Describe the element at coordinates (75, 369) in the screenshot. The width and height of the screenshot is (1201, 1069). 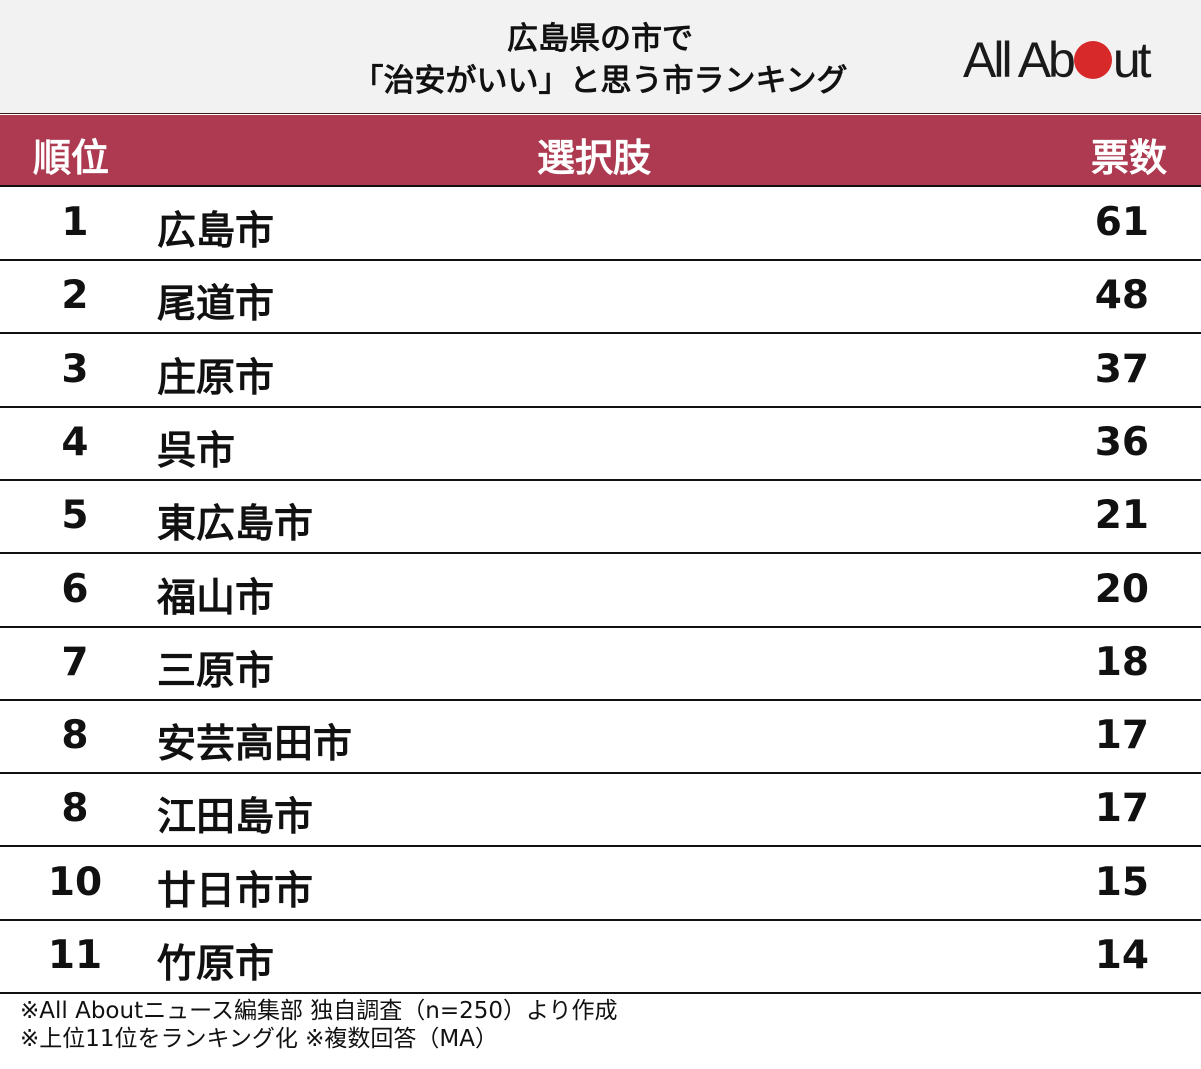
I see `rank-cell: 3` at that location.